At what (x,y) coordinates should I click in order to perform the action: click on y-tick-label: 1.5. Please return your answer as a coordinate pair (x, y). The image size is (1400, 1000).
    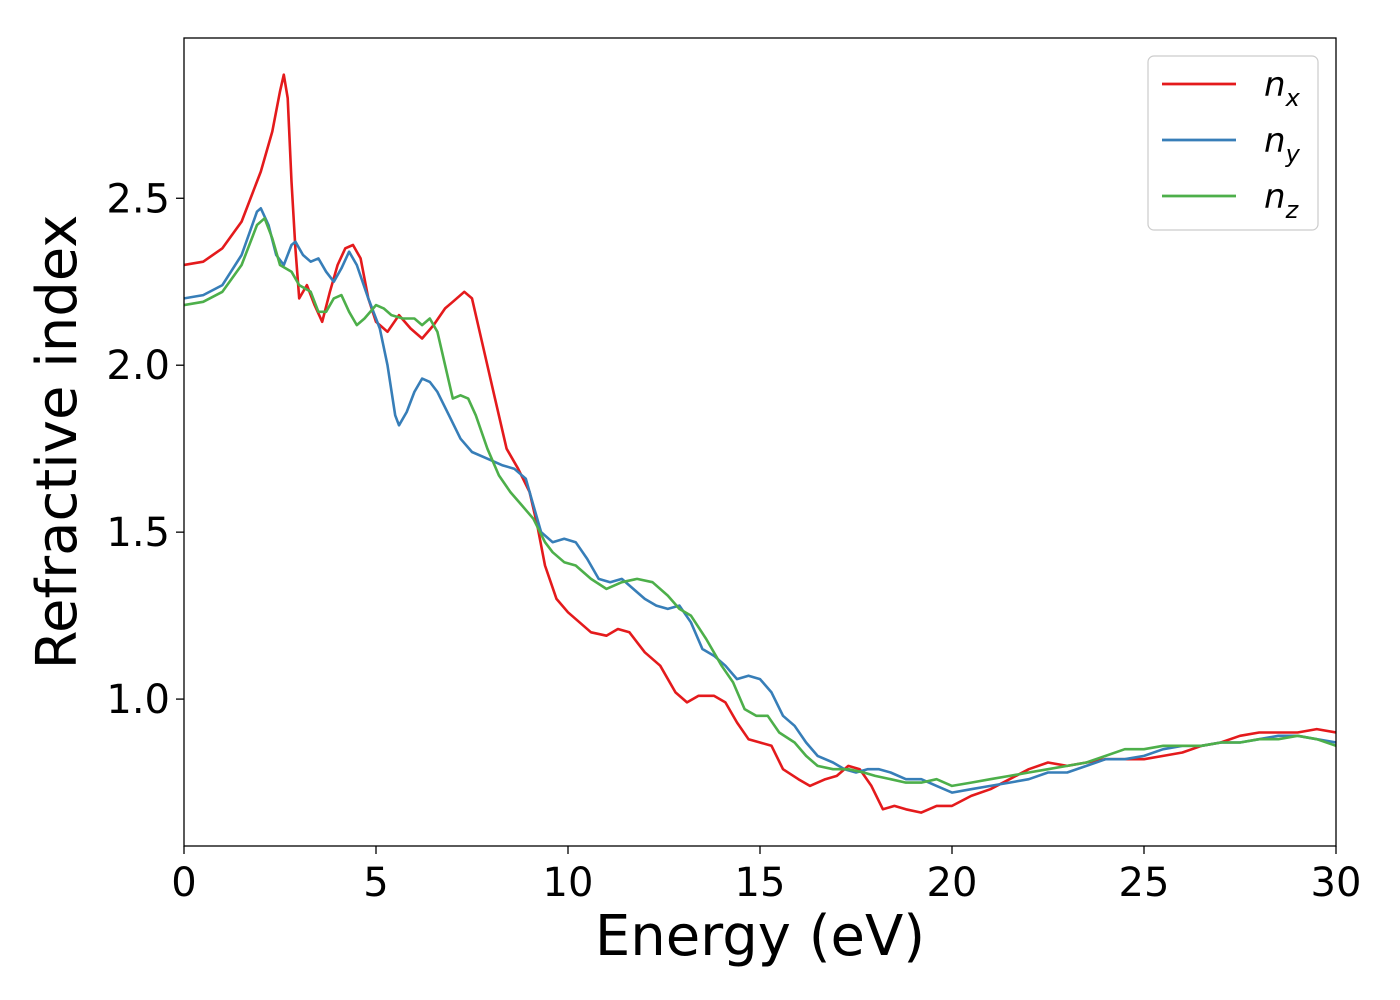
    Looking at the image, I should click on (138, 533).